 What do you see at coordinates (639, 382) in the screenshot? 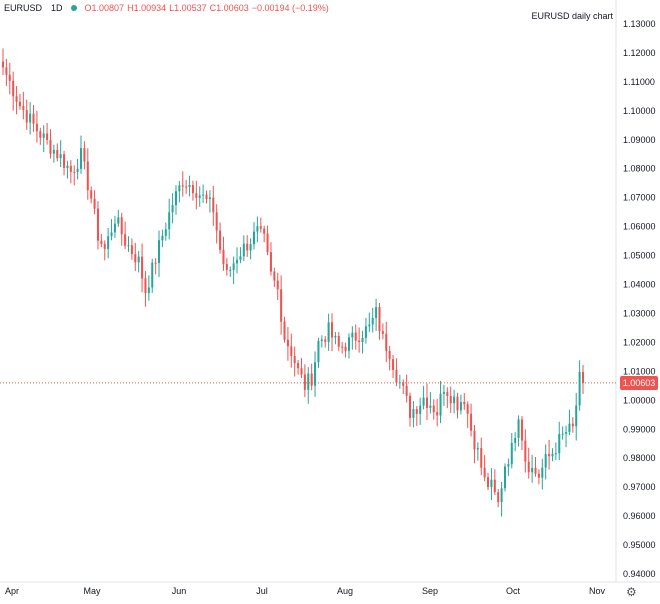
I see `last-price-tag: 1.00603` at bounding box center [639, 382].